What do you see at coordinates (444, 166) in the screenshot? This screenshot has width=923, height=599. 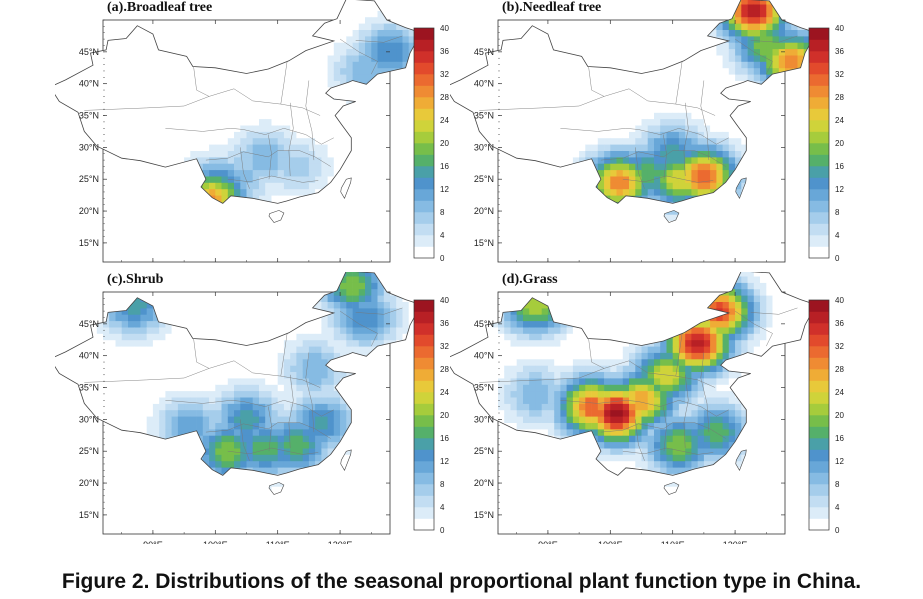 I see `colorbar-label: 16` at bounding box center [444, 166].